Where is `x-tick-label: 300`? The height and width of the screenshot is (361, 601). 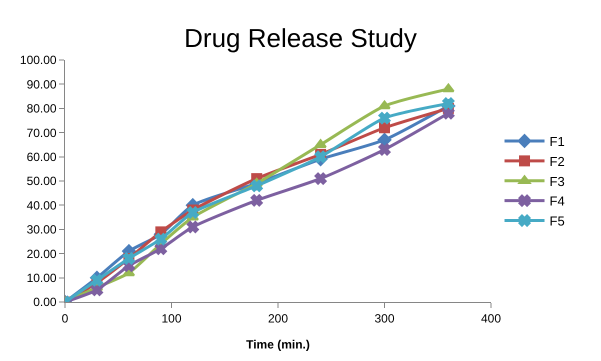
x-tick-label: 300 is located at coordinates (384, 318).